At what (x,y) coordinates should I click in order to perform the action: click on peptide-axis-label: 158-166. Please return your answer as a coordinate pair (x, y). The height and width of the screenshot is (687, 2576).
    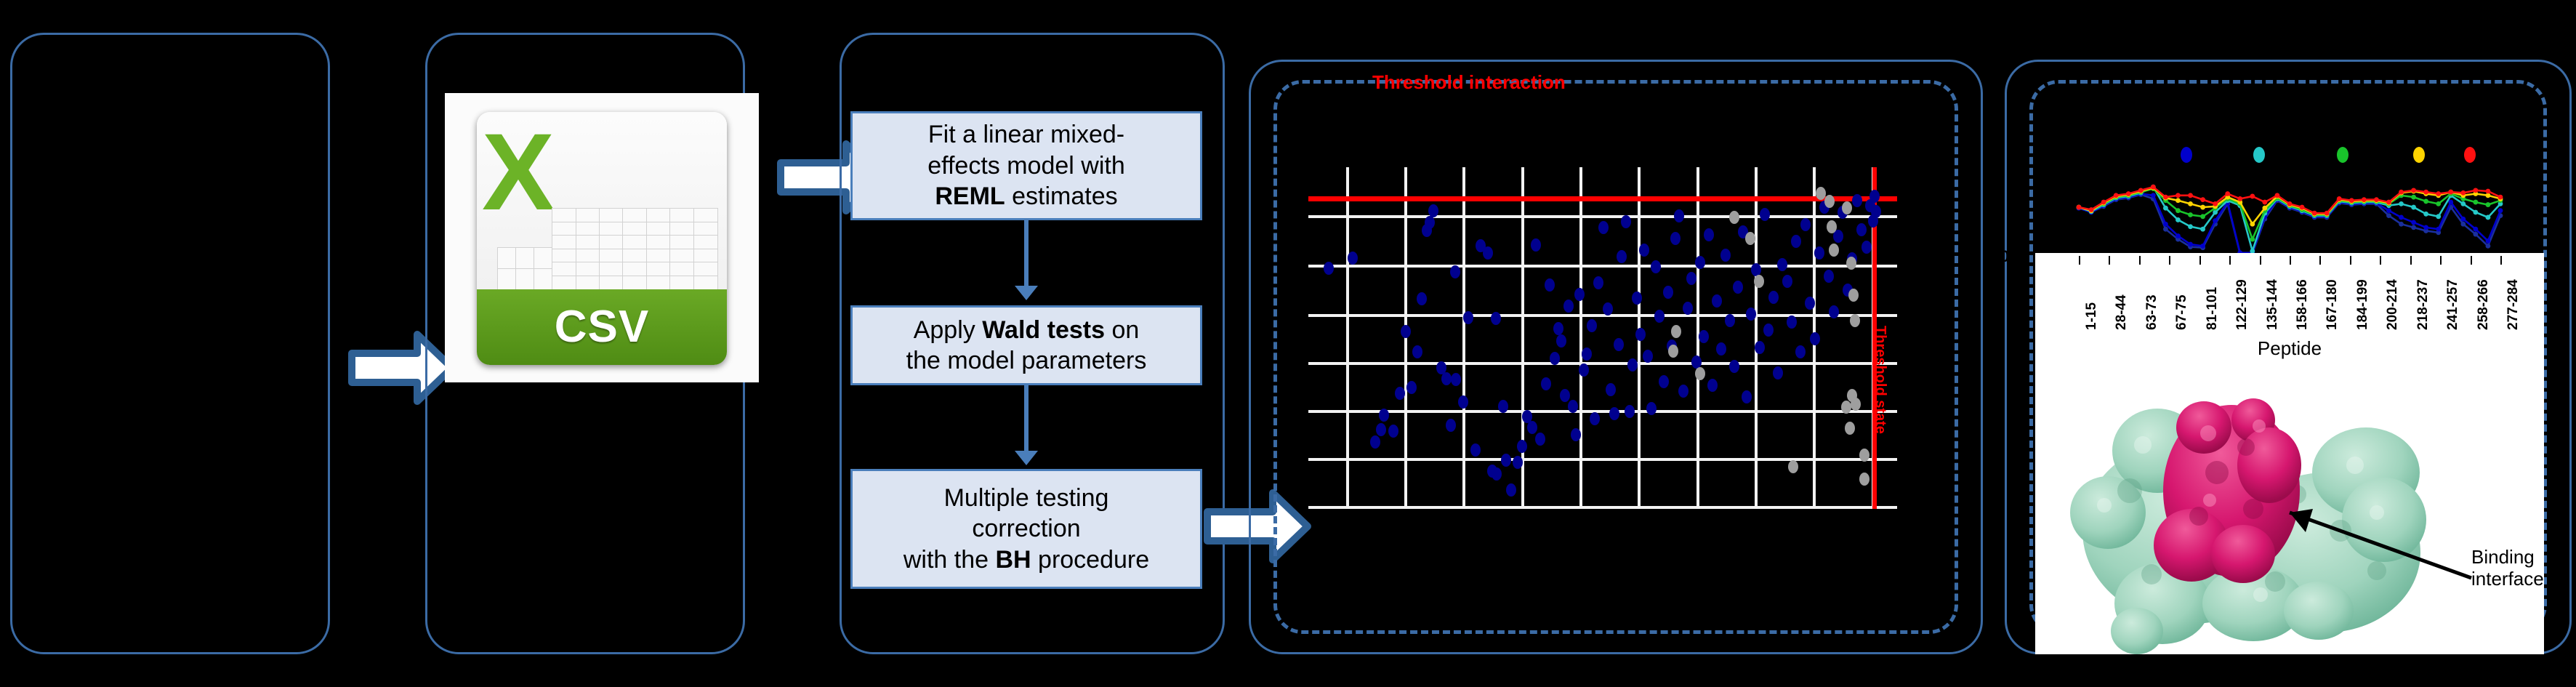
    Looking at the image, I should click on (2302, 304).